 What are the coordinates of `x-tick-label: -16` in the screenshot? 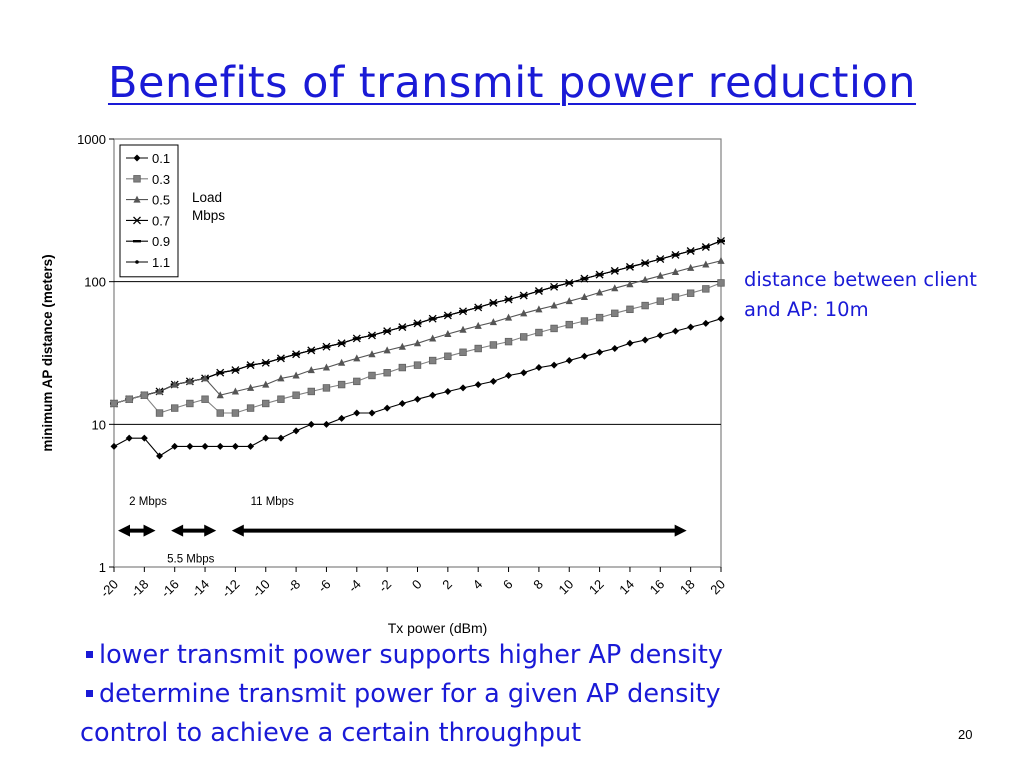 It's located at (170, 589).